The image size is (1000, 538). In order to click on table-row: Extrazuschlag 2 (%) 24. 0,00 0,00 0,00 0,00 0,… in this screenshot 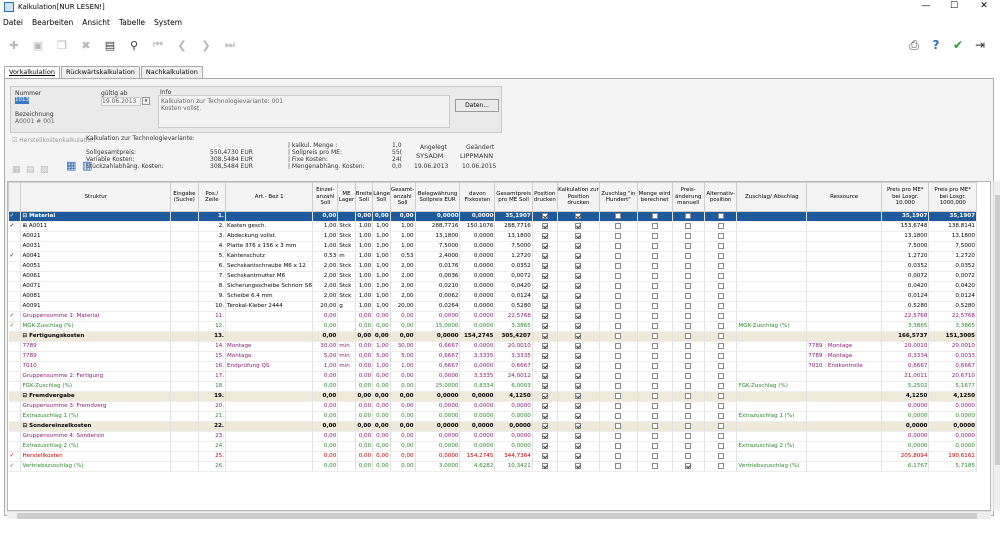, I will do `click(492, 446)`.